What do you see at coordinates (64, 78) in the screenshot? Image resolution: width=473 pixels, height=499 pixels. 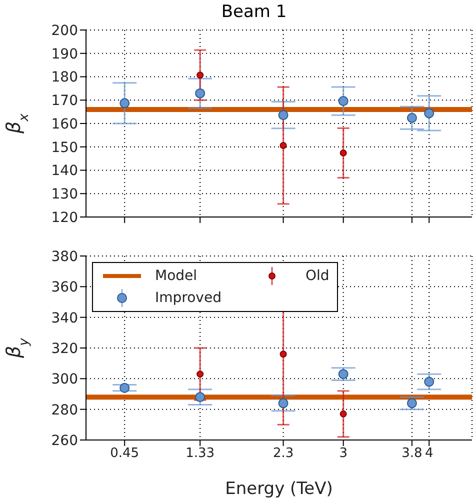 I see `y-tick-label: 180` at bounding box center [64, 78].